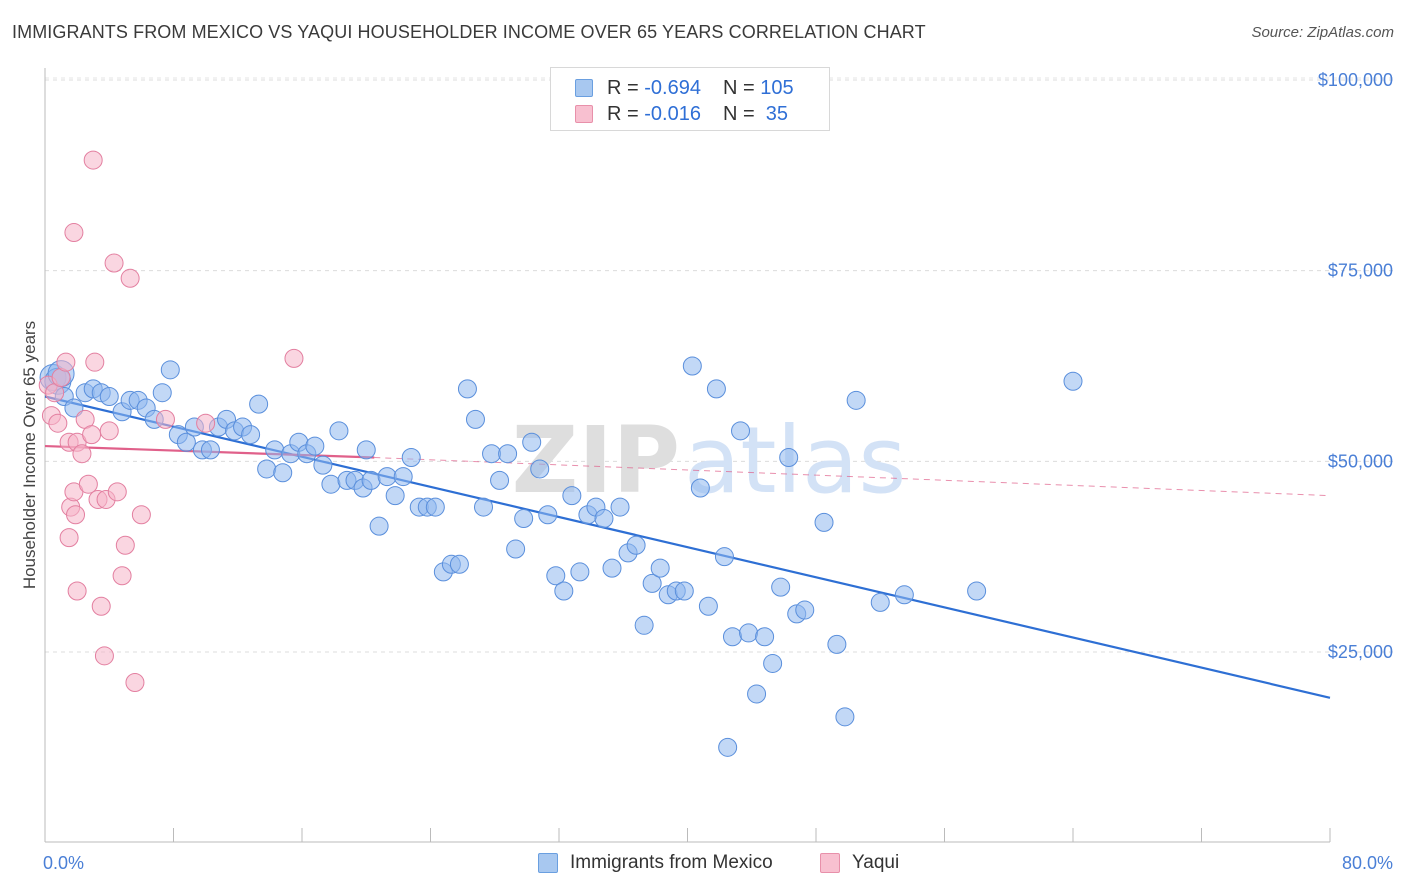 The width and height of the screenshot is (1406, 892). What do you see at coordinates (1360, 461) in the screenshot?
I see `y-tick-label: $50,000` at bounding box center [1360, 461].